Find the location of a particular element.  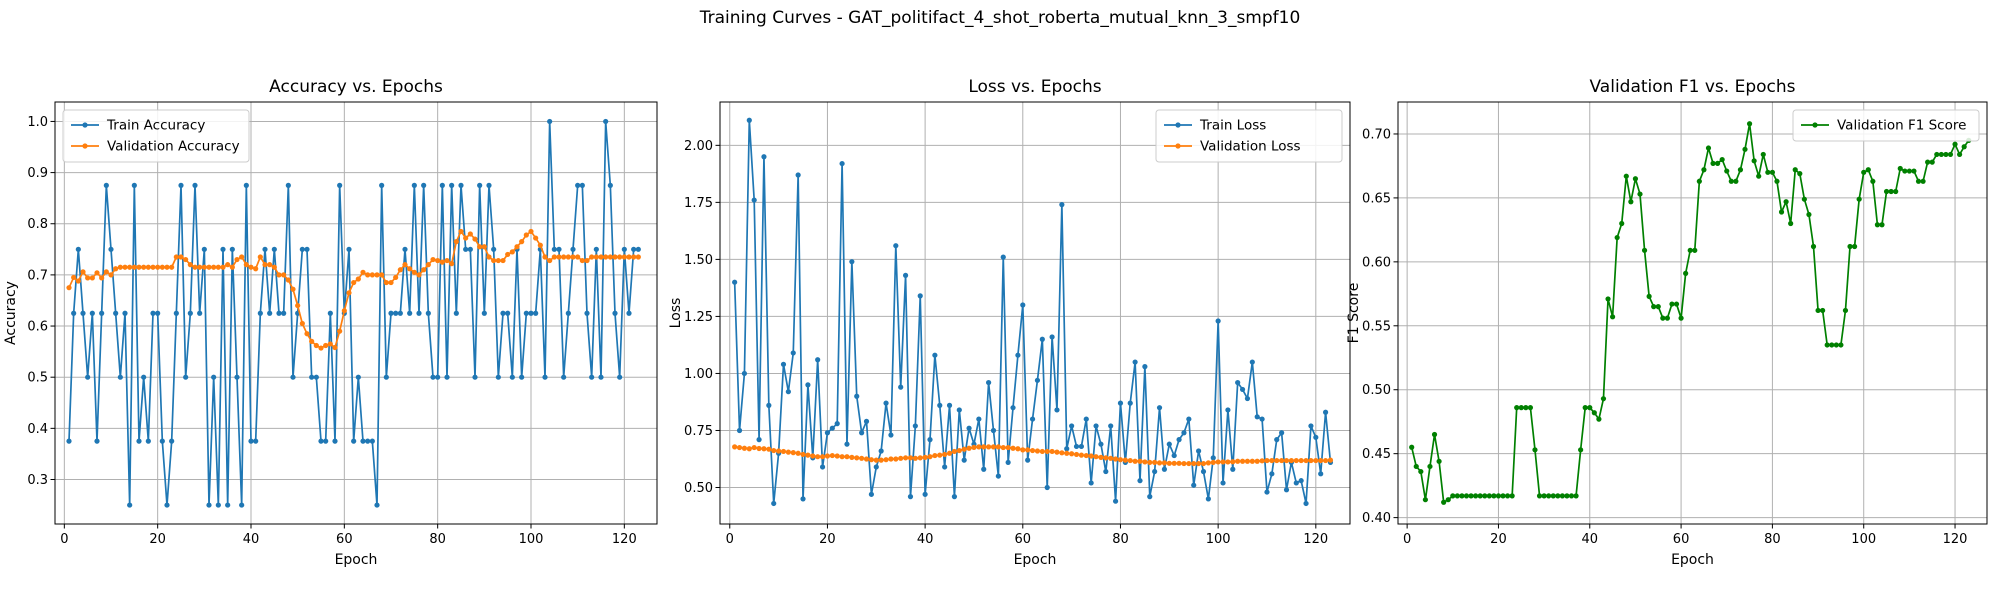

legend-label: Validation F1 Score is located at coordinates (1901, 126).